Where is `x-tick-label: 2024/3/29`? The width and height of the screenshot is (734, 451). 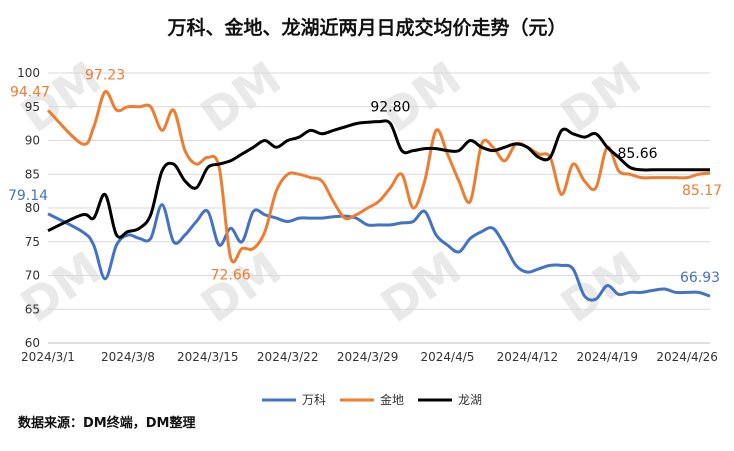 x-tick-label: 2024/3/29 is located at coordinates (368, 357).